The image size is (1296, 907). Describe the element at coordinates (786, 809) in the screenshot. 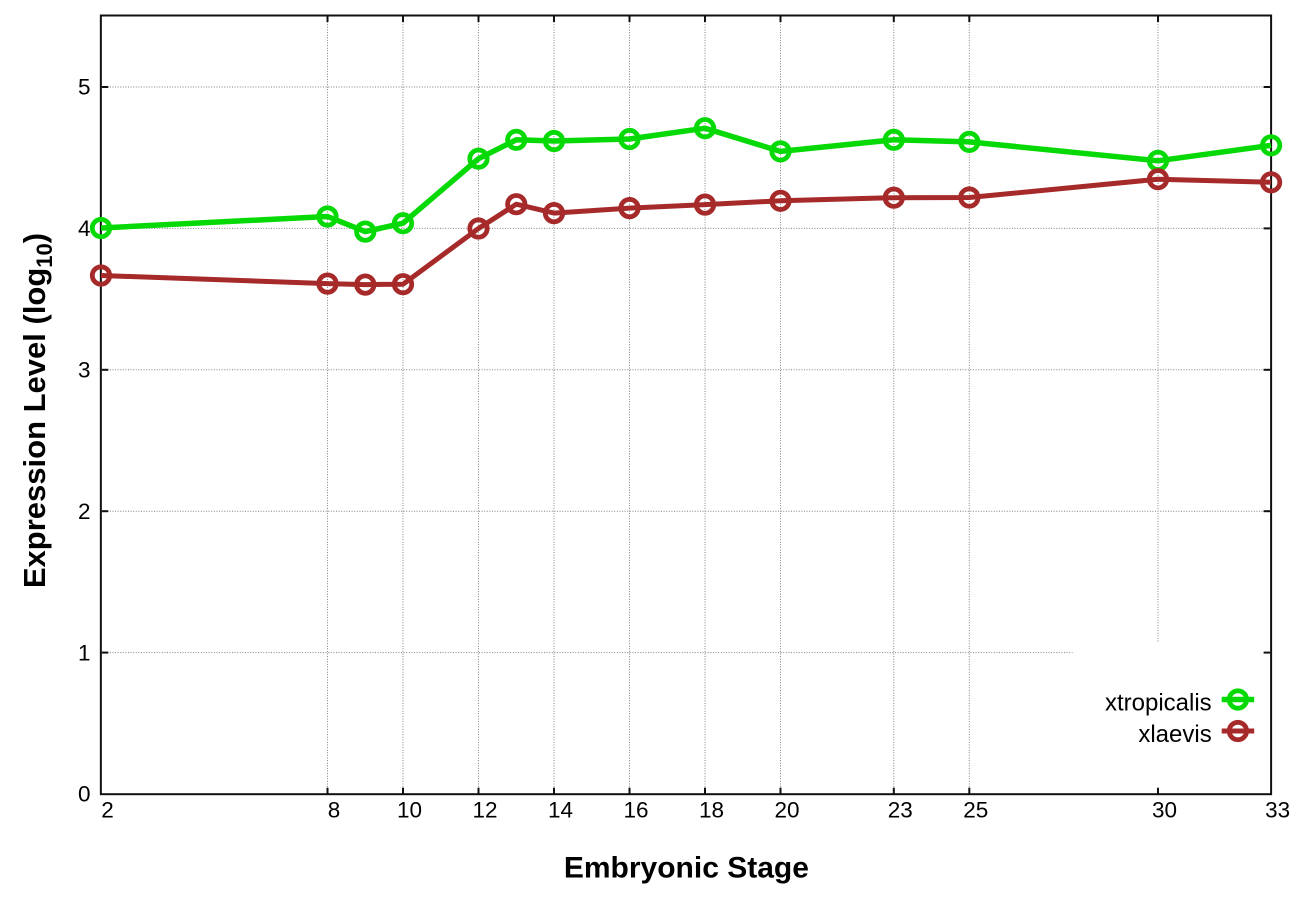

I see `svg-text: 20` at that location.